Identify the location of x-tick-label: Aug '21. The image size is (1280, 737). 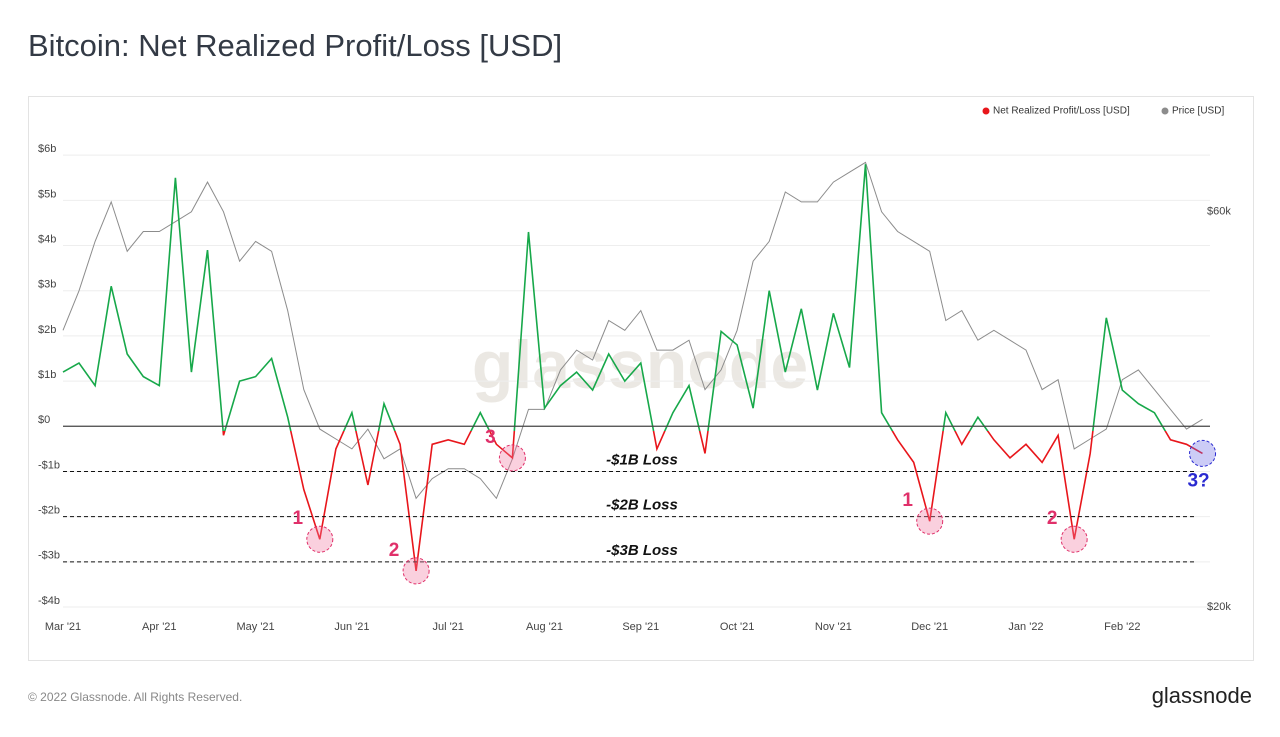
(544, 627).